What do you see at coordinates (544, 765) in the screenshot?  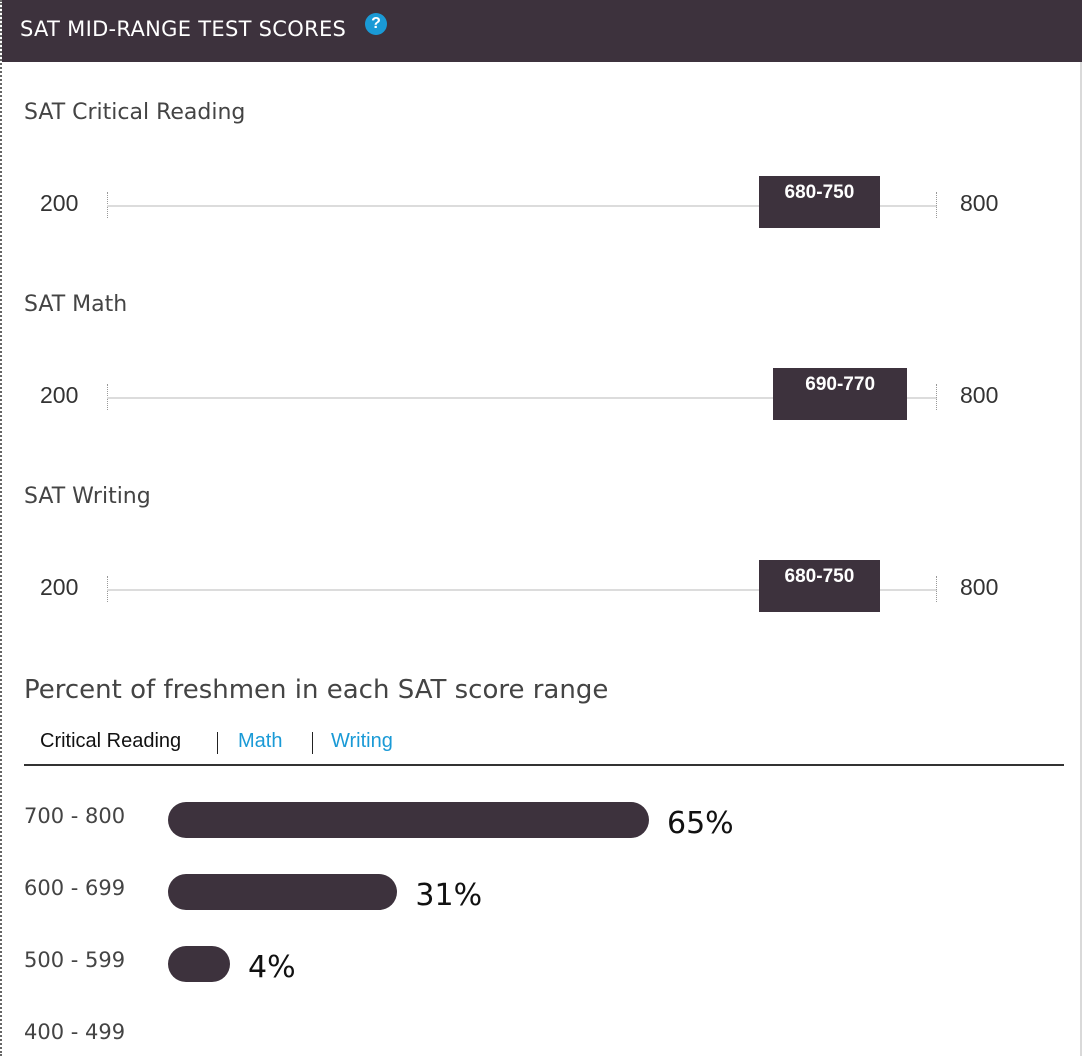 I see `tabs-divider` at bounding box center [544, 765].